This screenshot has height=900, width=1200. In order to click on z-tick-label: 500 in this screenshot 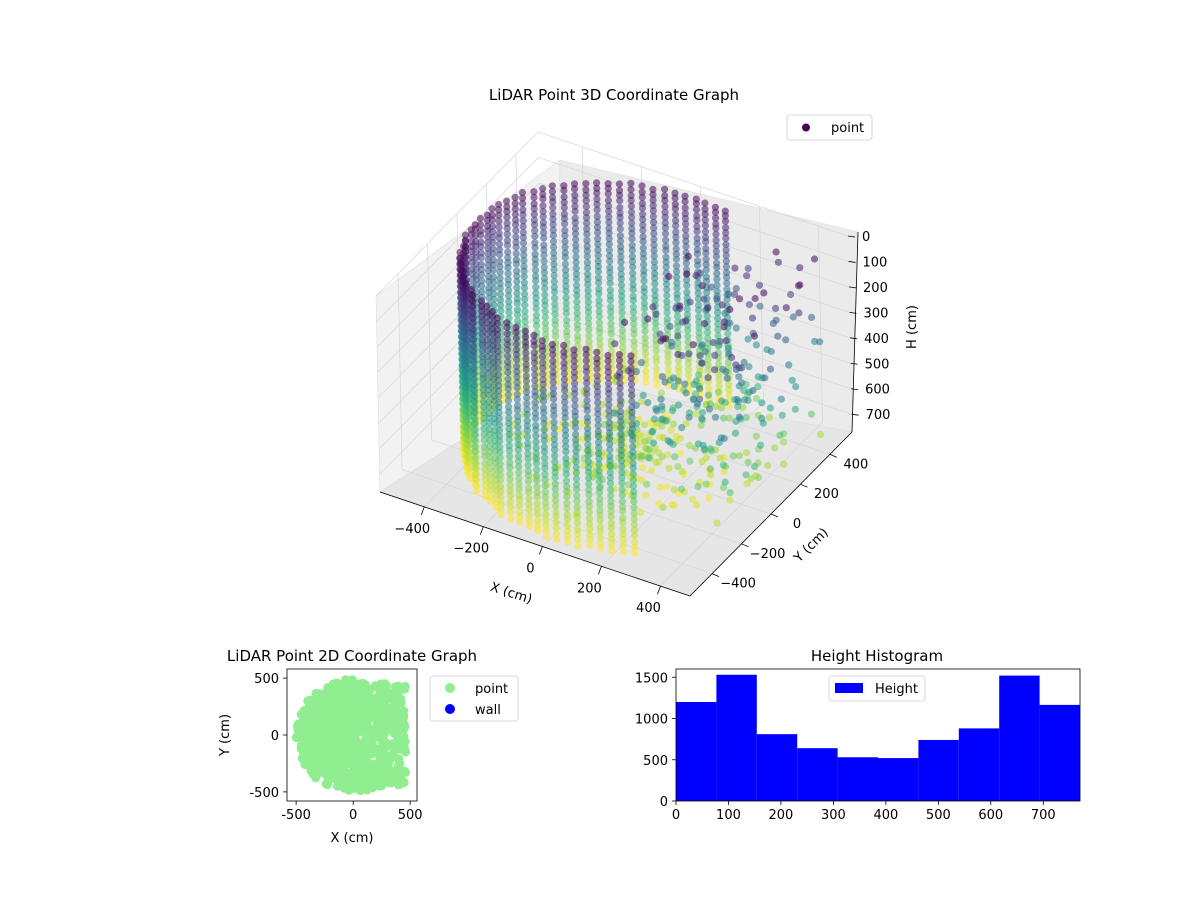, I will do `click(877, 364)`.